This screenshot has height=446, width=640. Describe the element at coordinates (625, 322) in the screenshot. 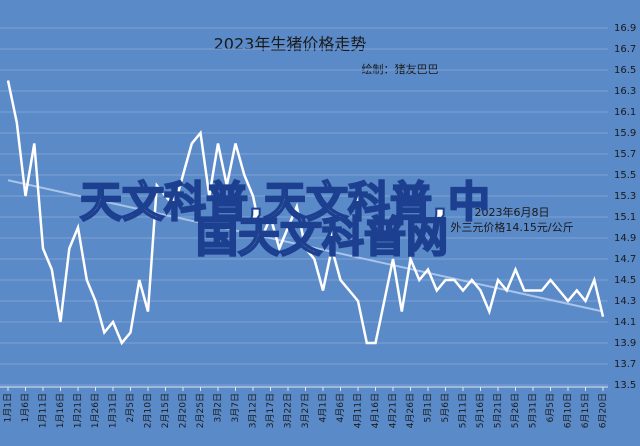

I see `y-tick-label: 14.1` at that location.